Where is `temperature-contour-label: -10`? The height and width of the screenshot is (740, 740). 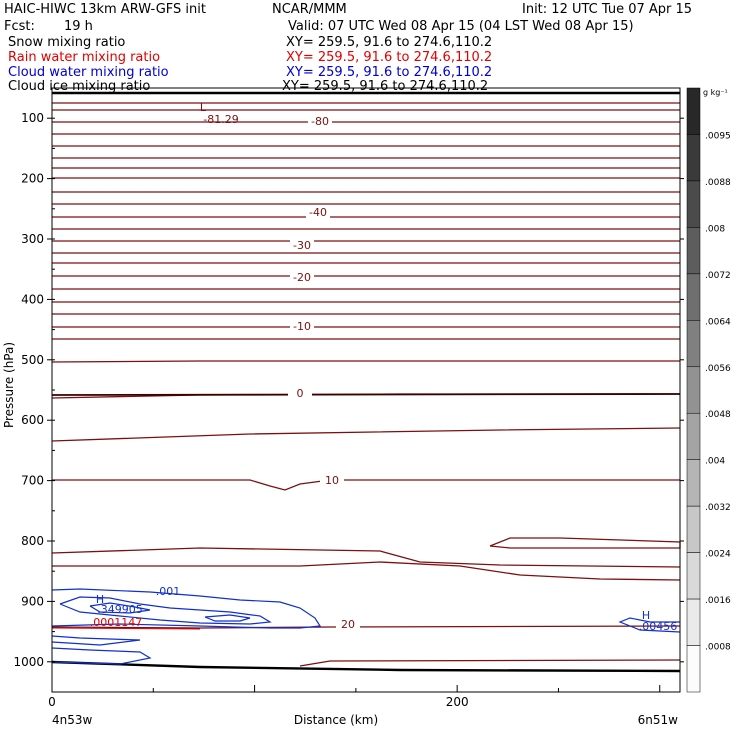 temperature-contour-label: -10 is located at coordinates (302, 326).